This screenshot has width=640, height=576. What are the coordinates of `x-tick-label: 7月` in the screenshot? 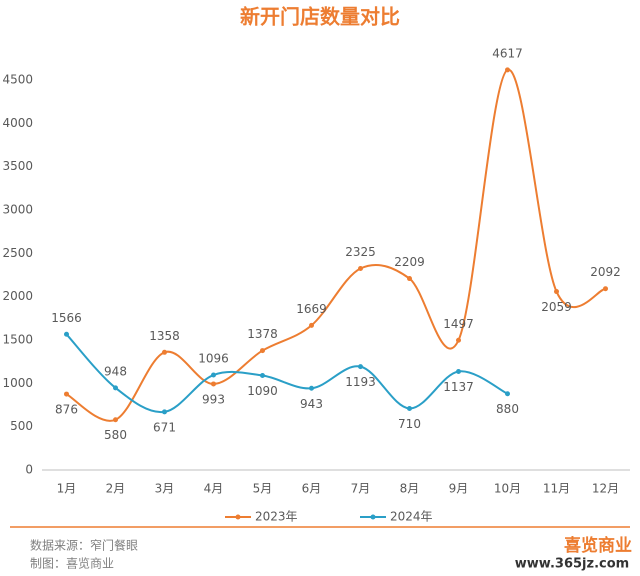 It's located at (361, 489).